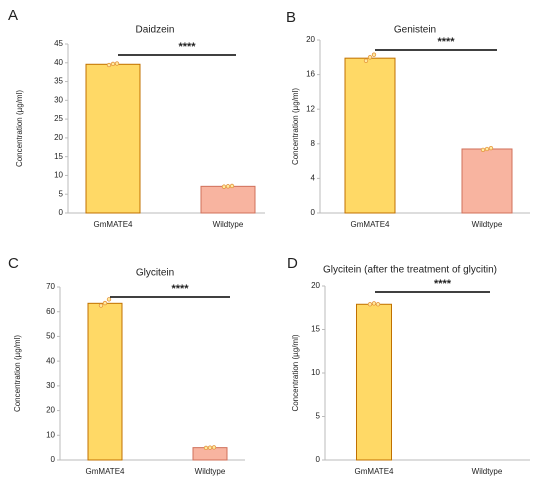 Image resolution: width=550 pixels, height=481 pixels. What do you see at coordinates (313, 143) in the screenshot?
I see `y-tick-label: 8` at bounding box center [313, 143].